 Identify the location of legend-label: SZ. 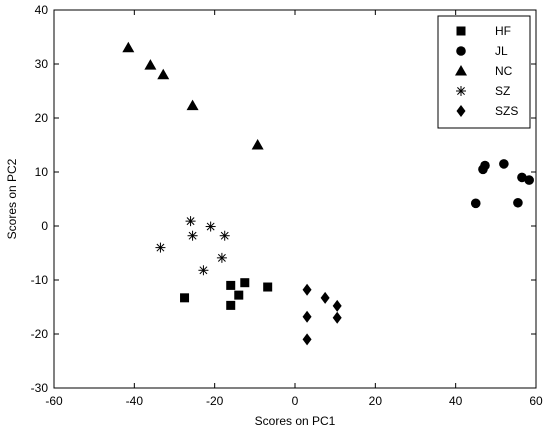
(502, 91).